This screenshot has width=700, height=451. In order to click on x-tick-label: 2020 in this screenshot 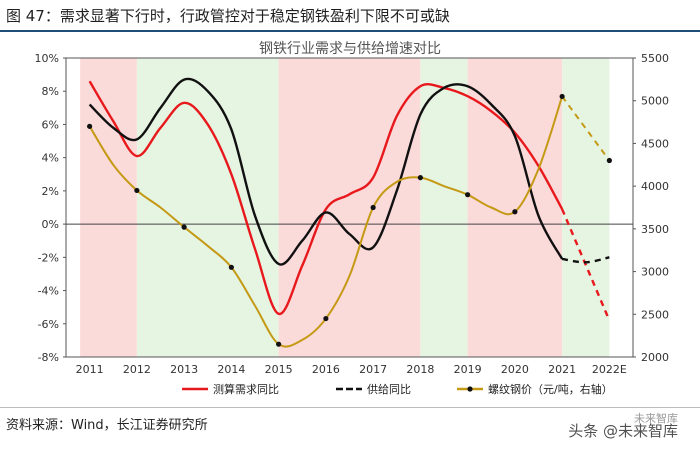, I will do `click(515, 369)`.